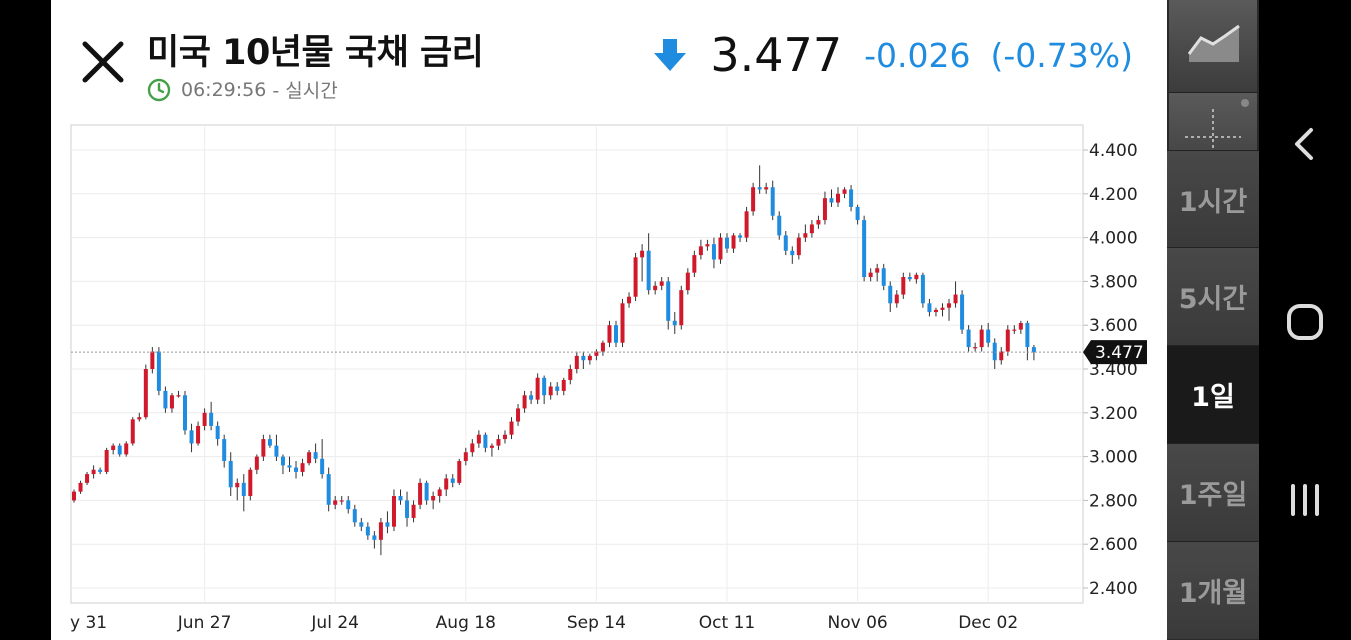 The height and width of the screenshot is (640, 1351). I want to click on home-icon, so click(1305, 322).